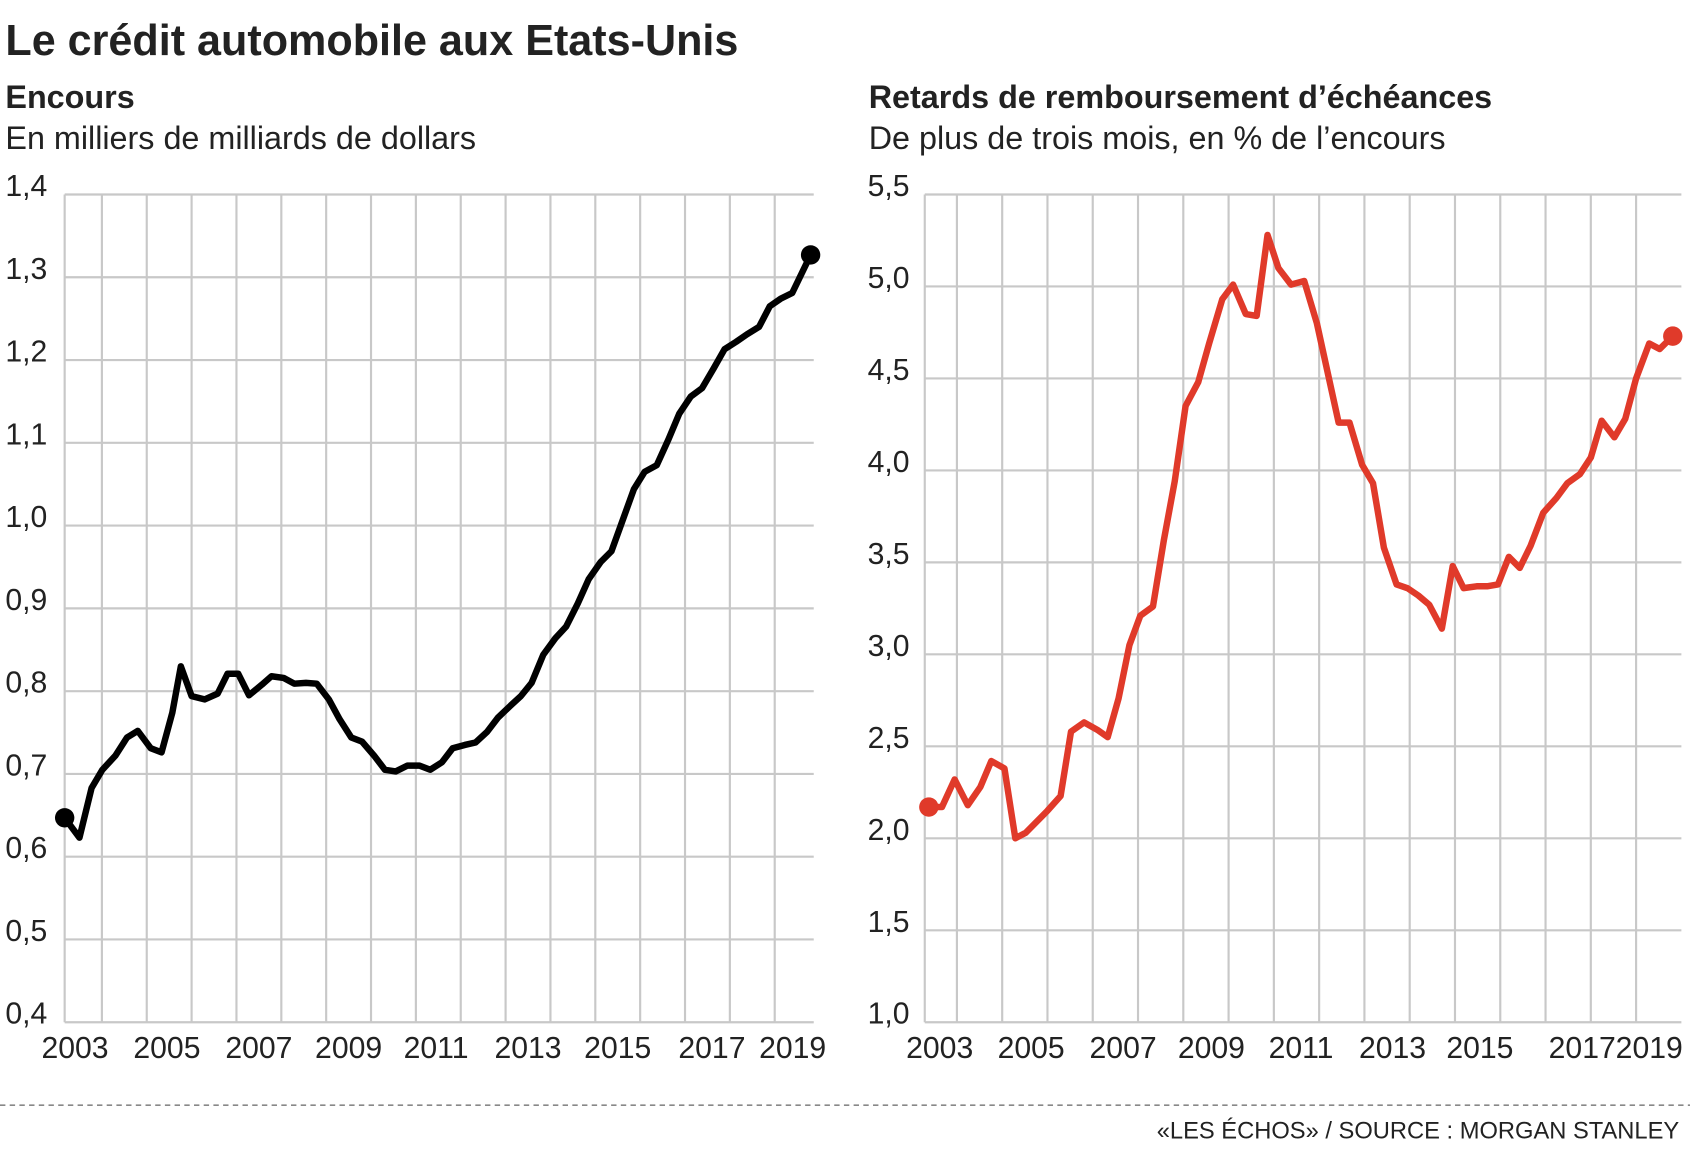 This screenshot has height=1165, width=1690. I want to click on main-title: Le crédit automobile aux Etats-Unis, so click(371, 41).